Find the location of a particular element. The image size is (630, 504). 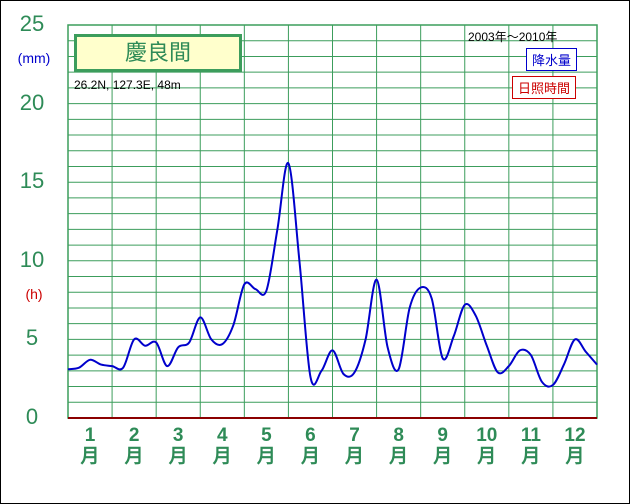

legend-sunshine: 日照時間 is located at coordinates (544, 87).